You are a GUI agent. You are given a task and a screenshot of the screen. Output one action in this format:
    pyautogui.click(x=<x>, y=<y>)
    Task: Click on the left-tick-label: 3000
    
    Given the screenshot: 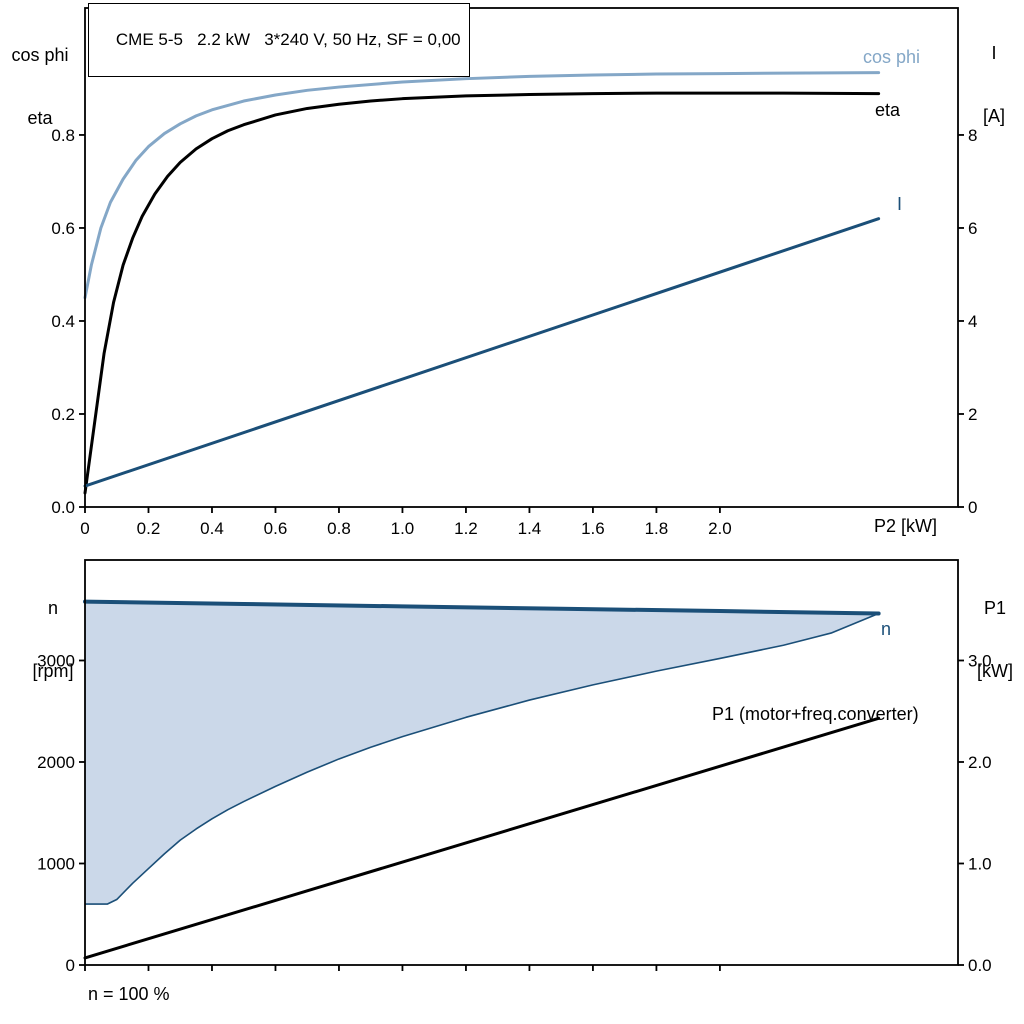 What is the action you would take?
    pyautogui.click(x=56, y=660)
    